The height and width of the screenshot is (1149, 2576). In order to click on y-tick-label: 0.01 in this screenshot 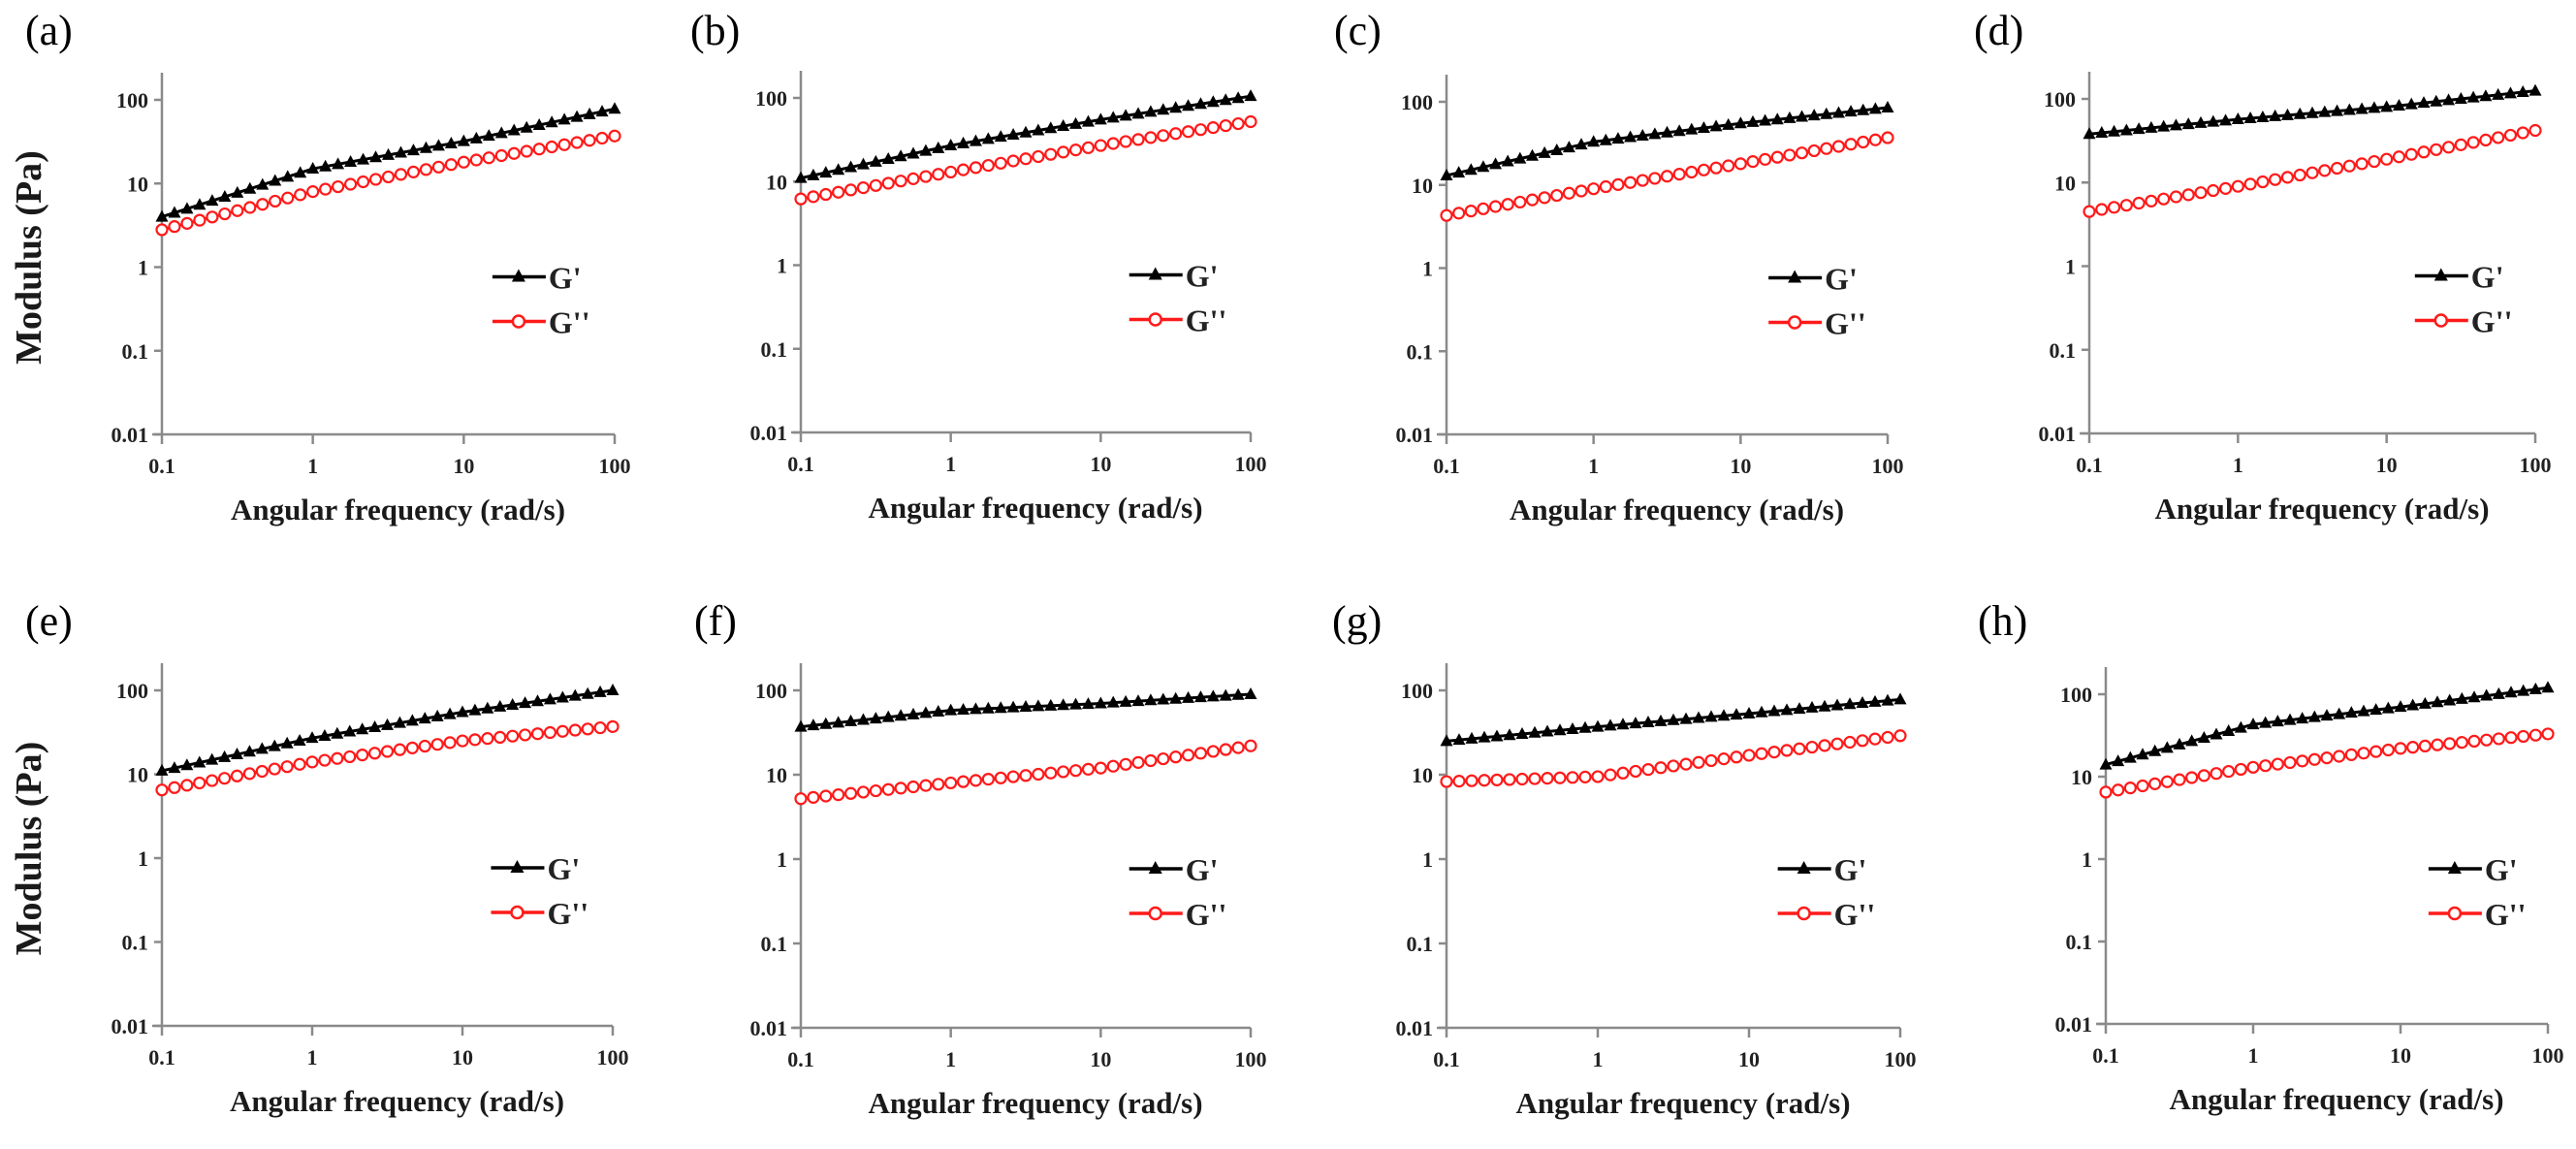, I will do `click(1415, 435)`.